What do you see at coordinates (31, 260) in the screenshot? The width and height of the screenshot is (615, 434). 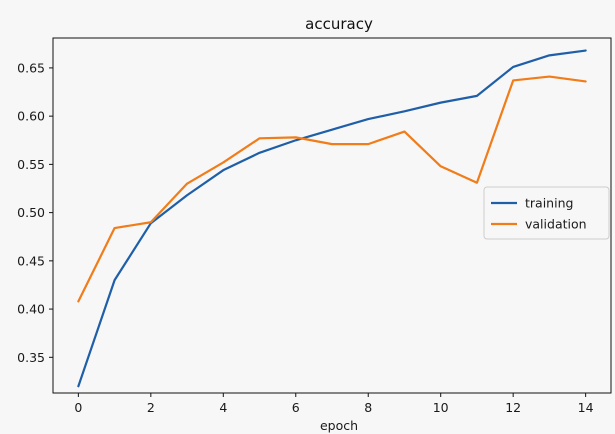 I see `y-tick-label: 0.45` at bounding box center [31, 260].